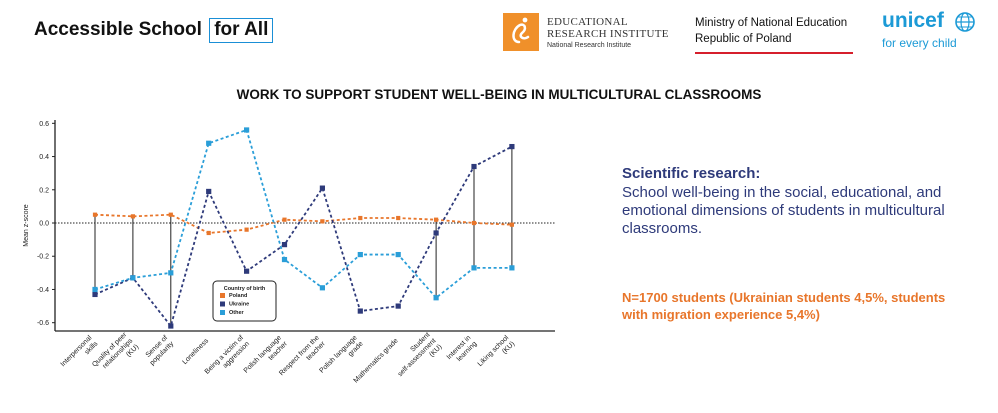 Image resolution: width=998 pixels, height=413 pixels. I want to click on ibe-line3: National Research Institute, so click(589, 45).